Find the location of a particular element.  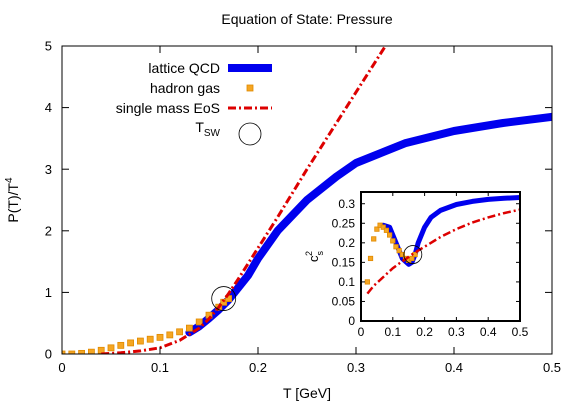

inset-x-tick-label: 0 is located at coordinates (361, 332).